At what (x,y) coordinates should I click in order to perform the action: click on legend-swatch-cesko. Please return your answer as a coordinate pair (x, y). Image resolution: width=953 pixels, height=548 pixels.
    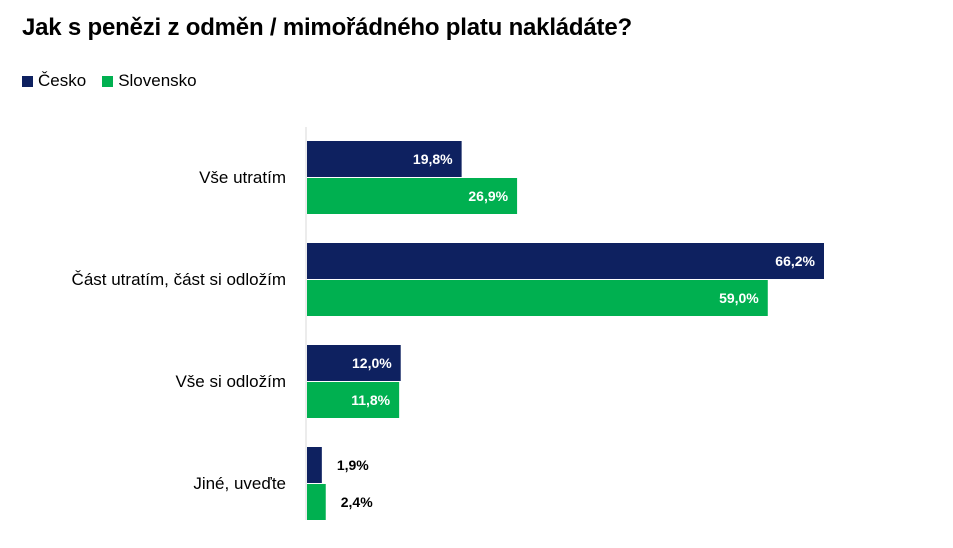
    Looking at the image, I should click on (27, 81).